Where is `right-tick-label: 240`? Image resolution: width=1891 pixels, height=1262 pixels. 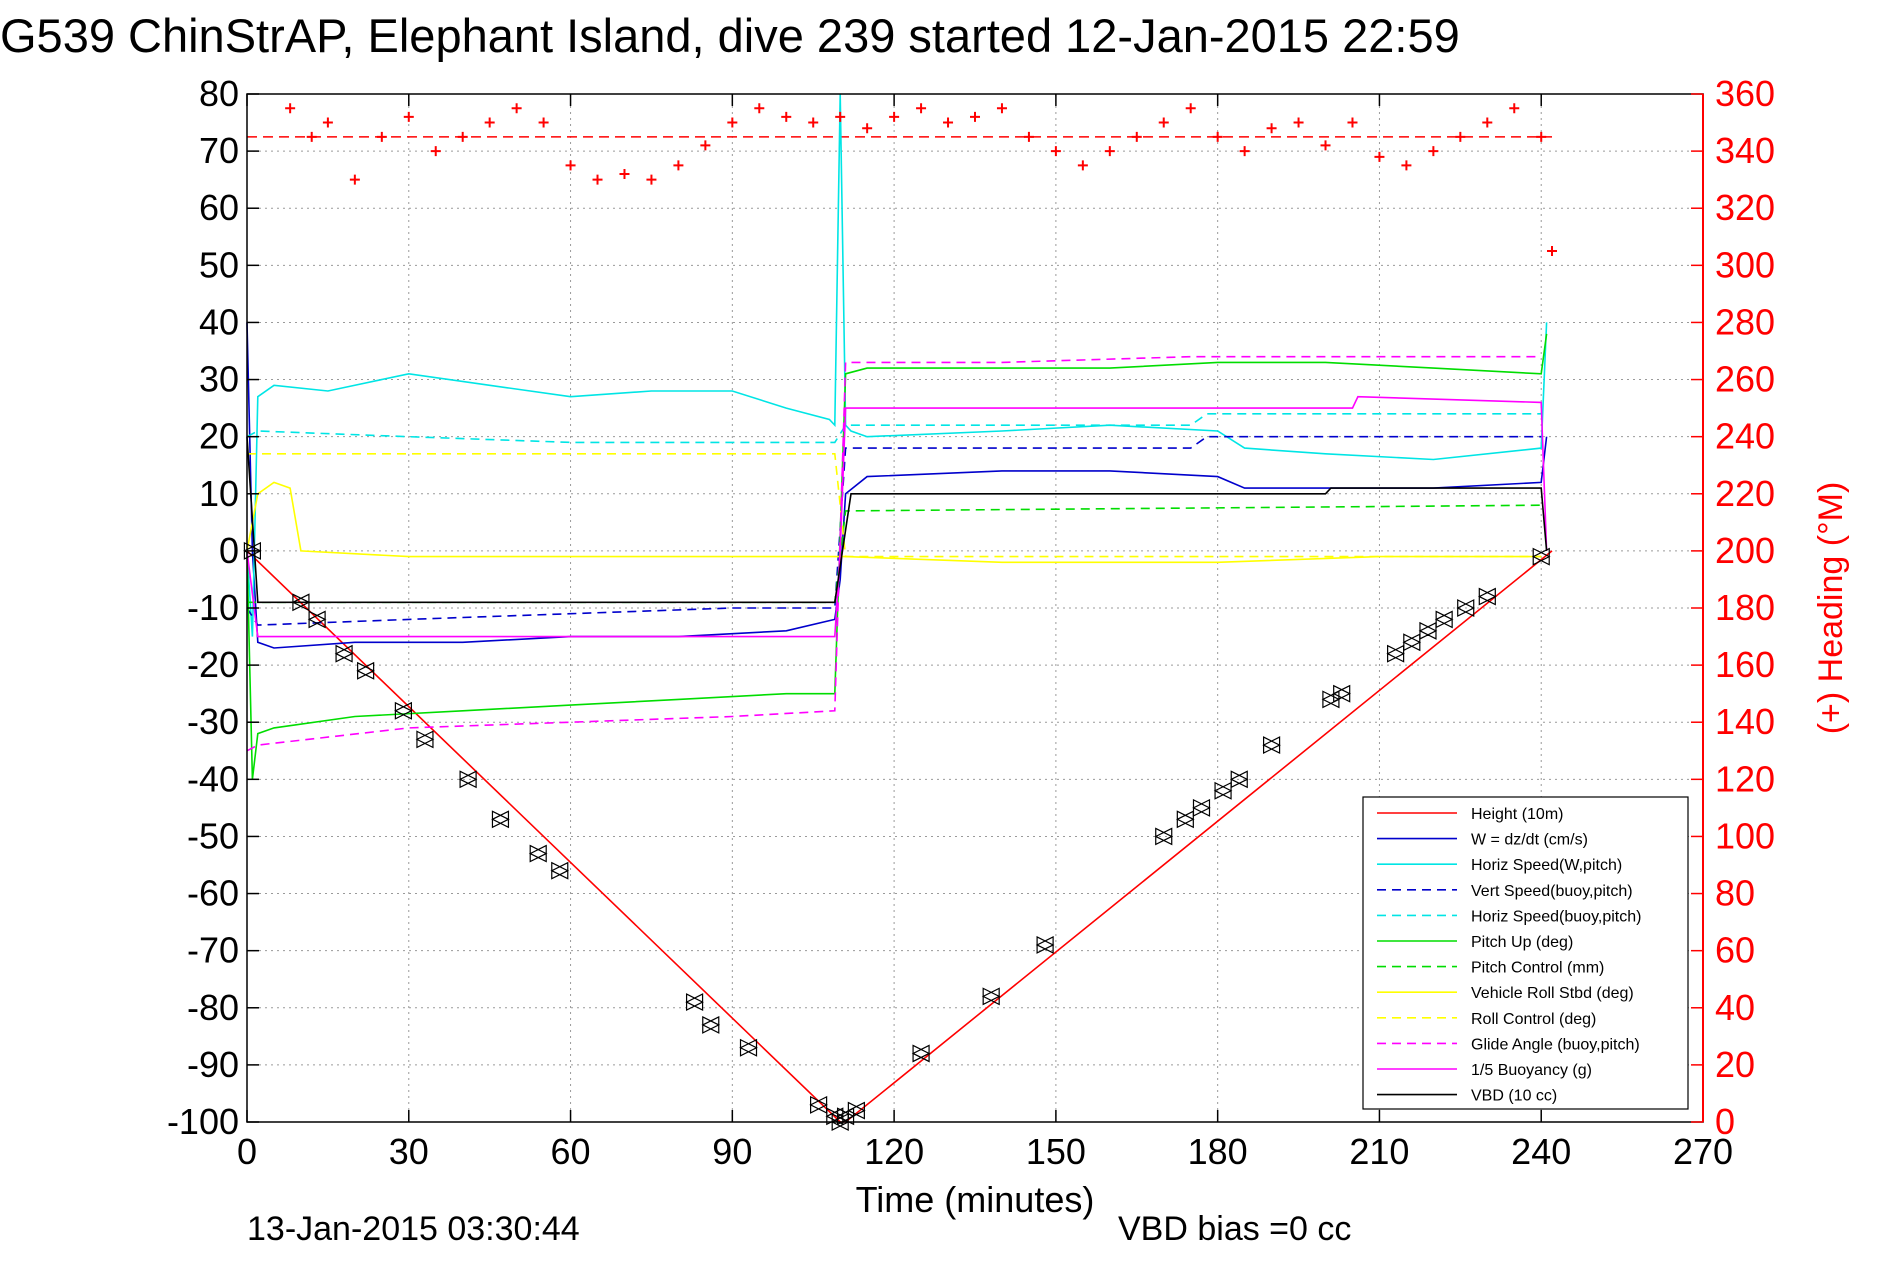
right-tick-label: 240 is located at coordinates (1745, 436).